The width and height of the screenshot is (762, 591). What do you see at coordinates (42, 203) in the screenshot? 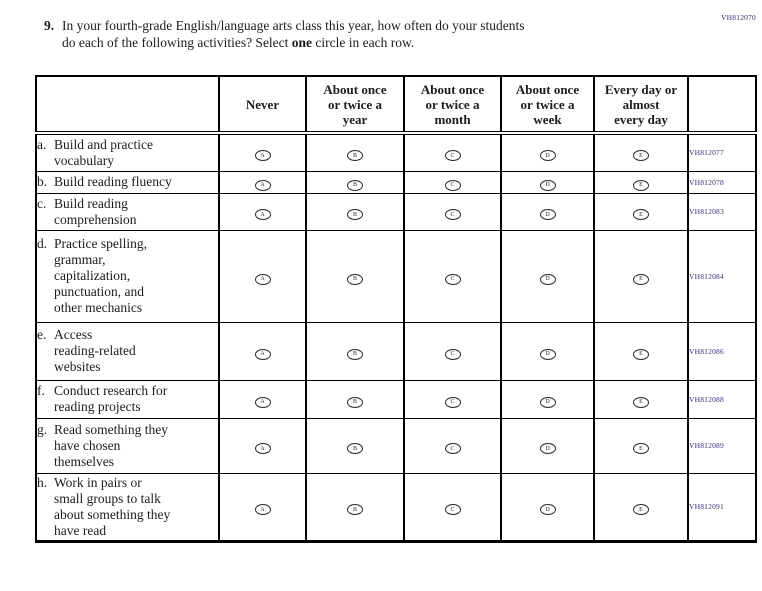
I see `row-c-prefix: c.` at bounding box center [42, 203].